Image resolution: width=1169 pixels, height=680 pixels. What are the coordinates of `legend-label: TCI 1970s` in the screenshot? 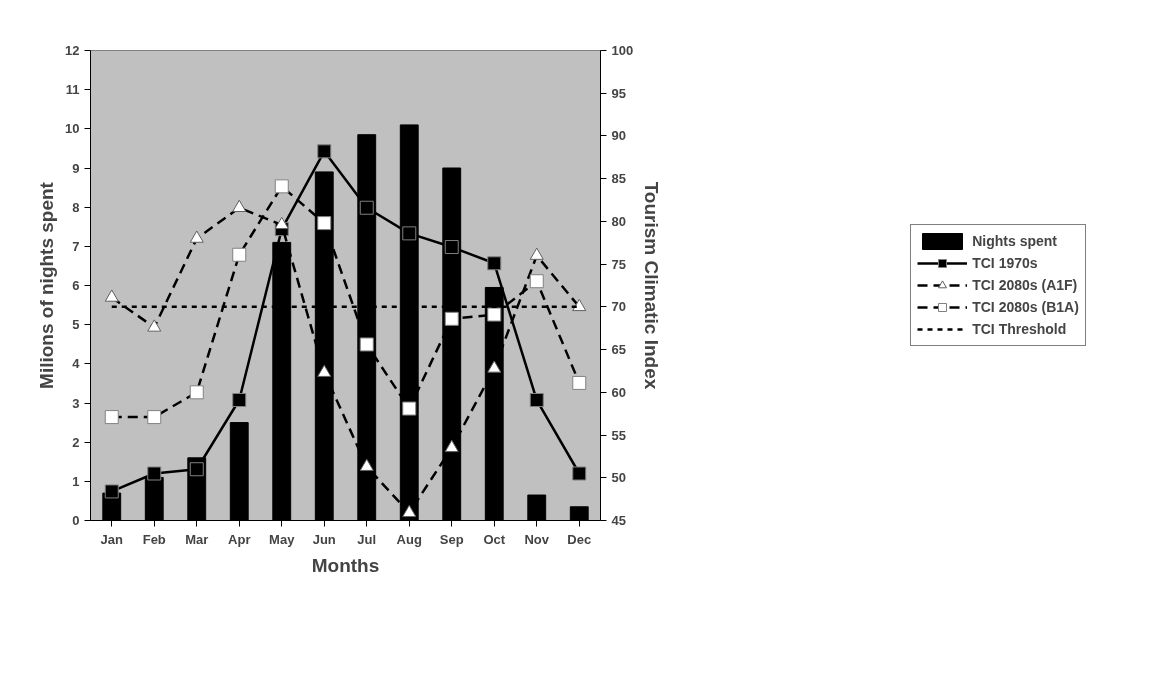 It's located at (1005, 263).